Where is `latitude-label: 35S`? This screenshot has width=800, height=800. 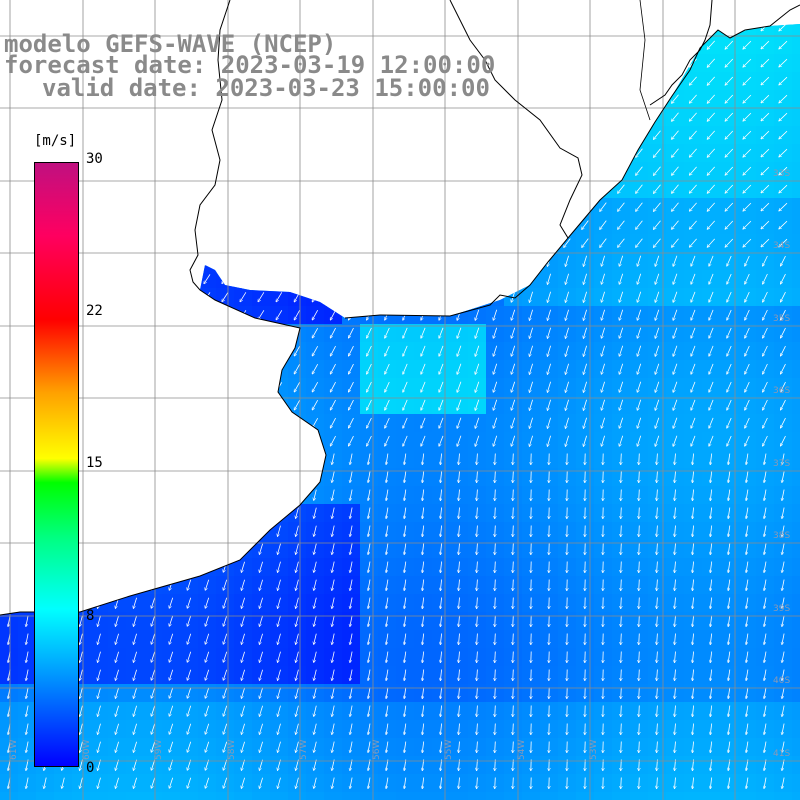 latitude-label: 35S is located at coordinates (781, 319).